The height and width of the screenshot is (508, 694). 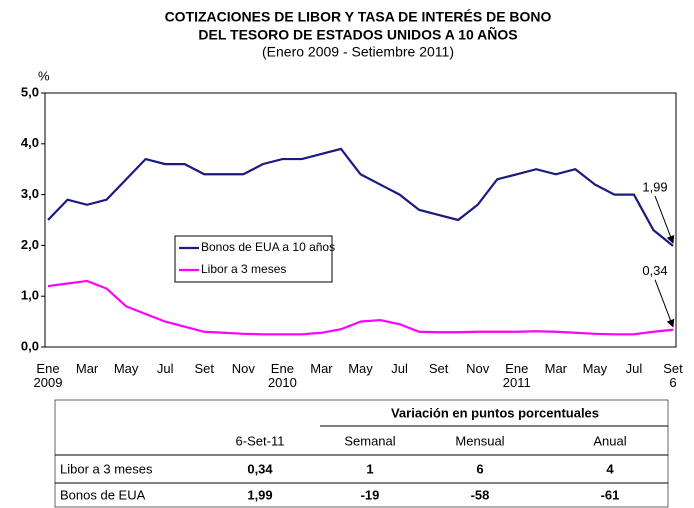 I want to click on y-tick-label: 3,0, so click(x=30, y=193).